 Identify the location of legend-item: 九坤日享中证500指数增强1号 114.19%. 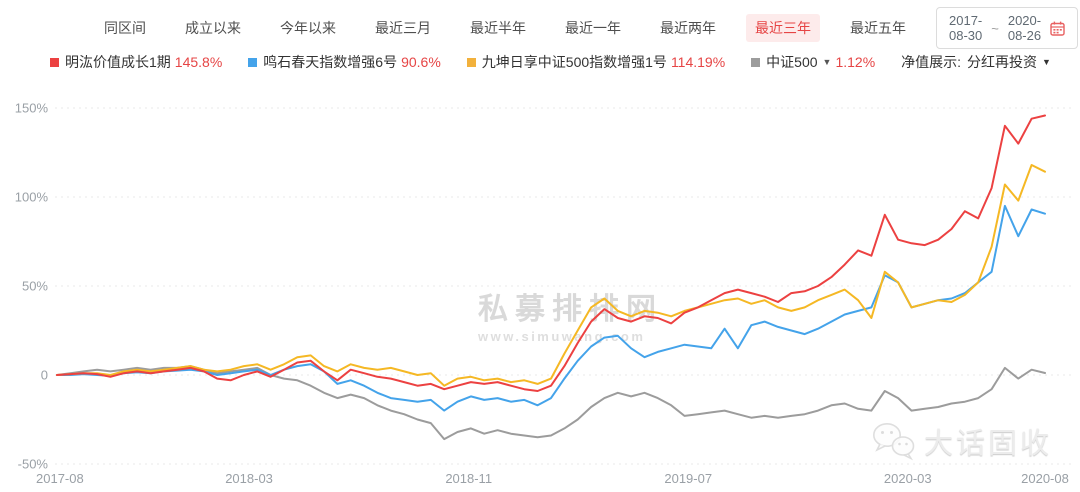
(596, 62).